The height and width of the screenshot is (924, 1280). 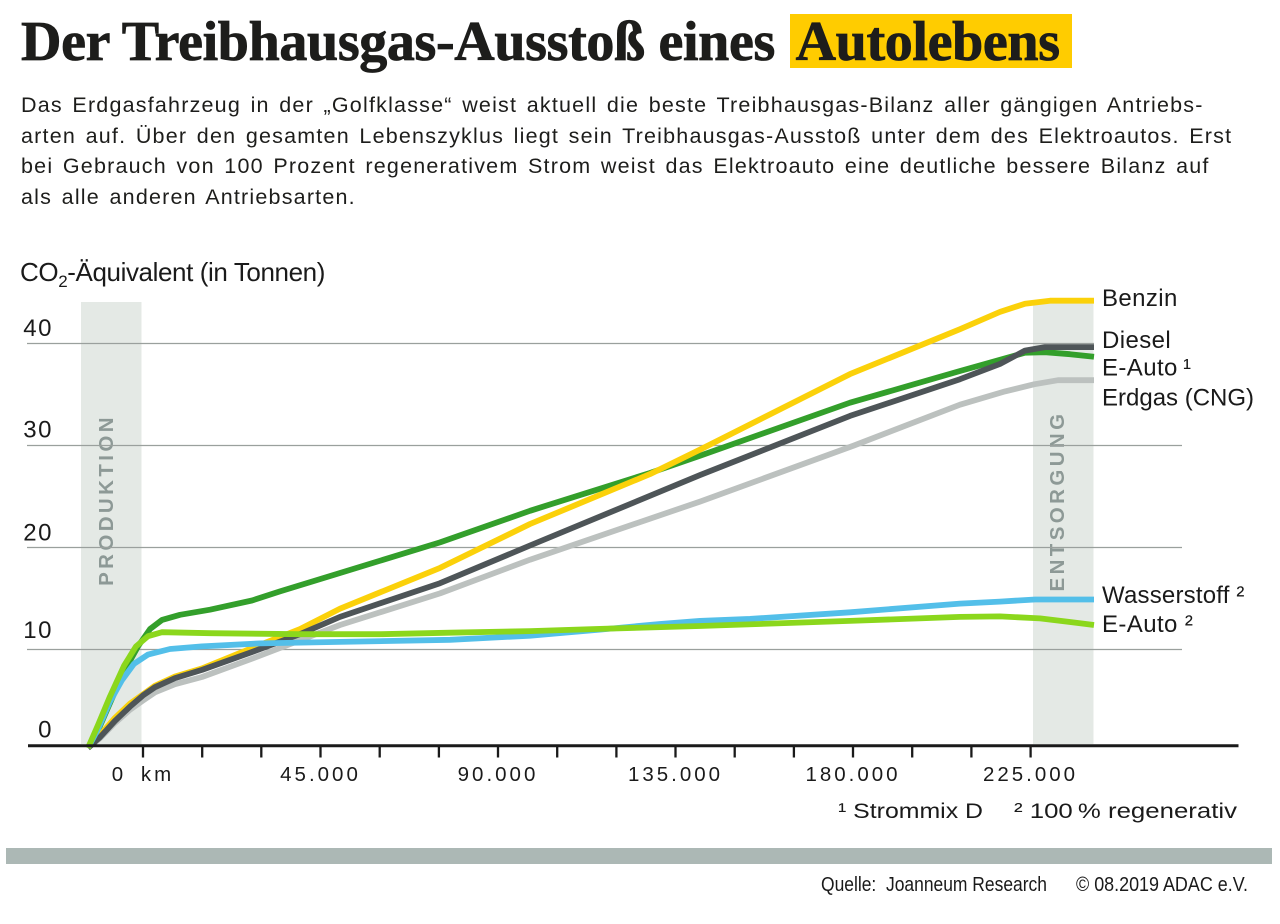 What do you see at coordinates (1162, 885) in the screenshot?
I see `svg-text: © 08.2019 ADAC e.V.` at bounding box center [1162, 885].